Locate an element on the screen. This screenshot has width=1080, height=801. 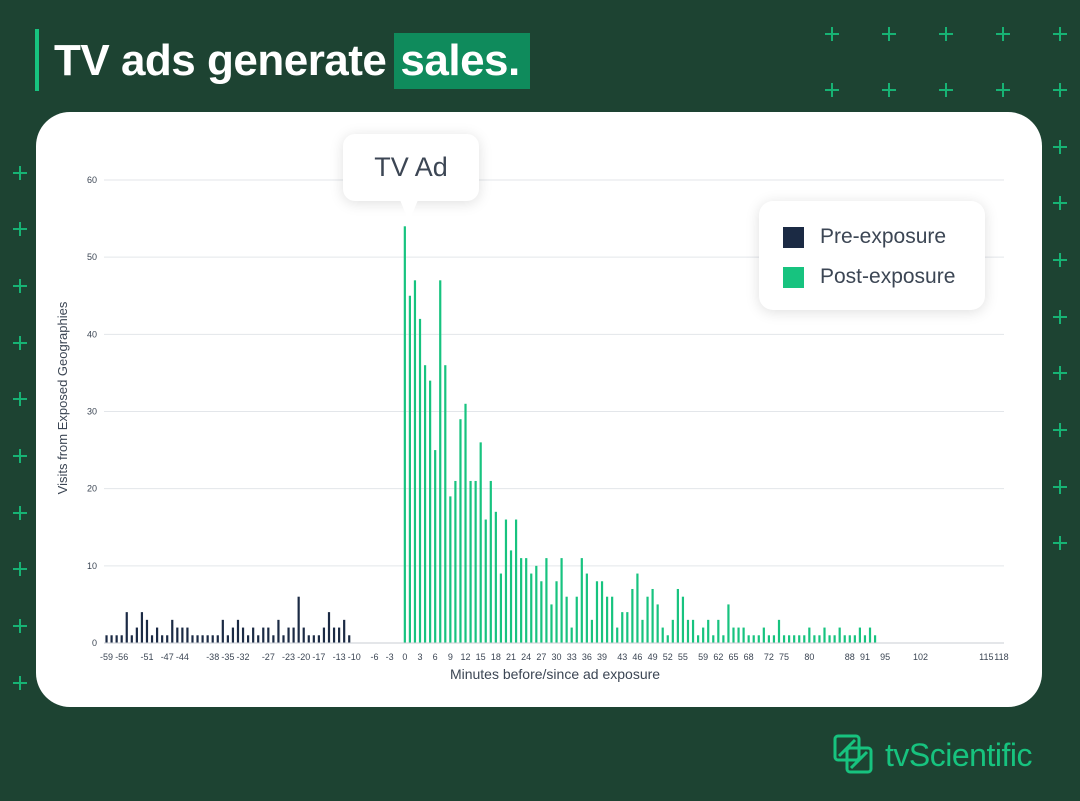
y-tick-label: 60 is located at coordinates (92, 180).